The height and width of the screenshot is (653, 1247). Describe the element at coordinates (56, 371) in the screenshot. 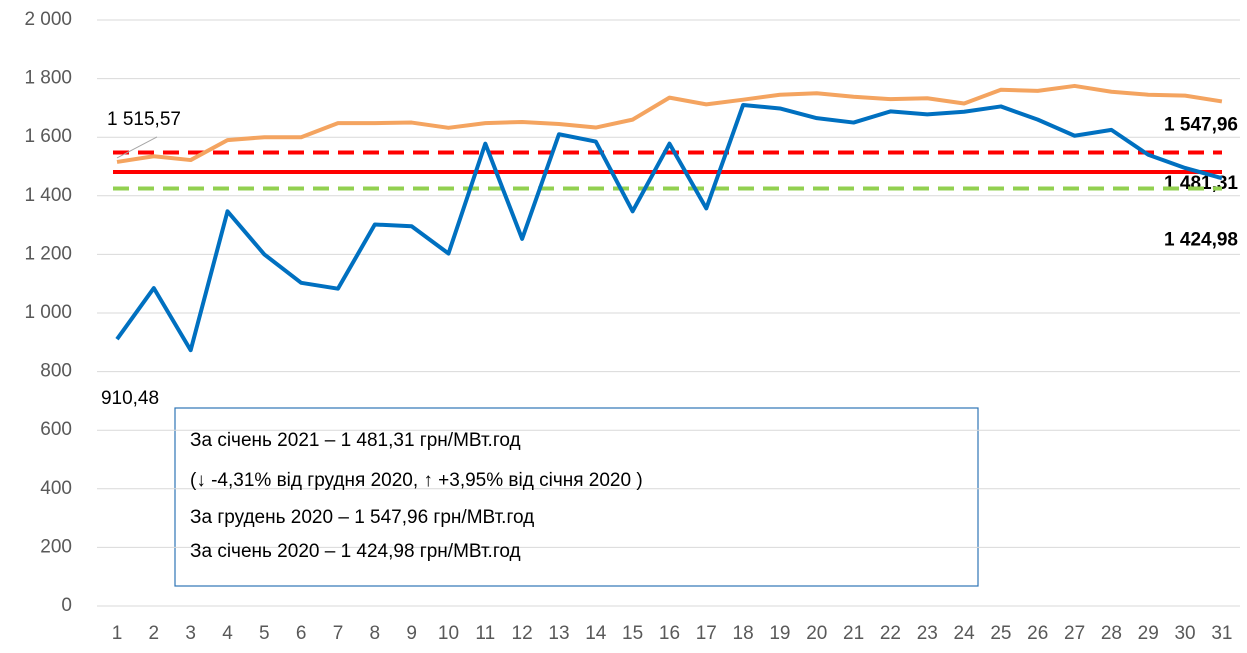

I see `y-tick-label: 800` at that location.